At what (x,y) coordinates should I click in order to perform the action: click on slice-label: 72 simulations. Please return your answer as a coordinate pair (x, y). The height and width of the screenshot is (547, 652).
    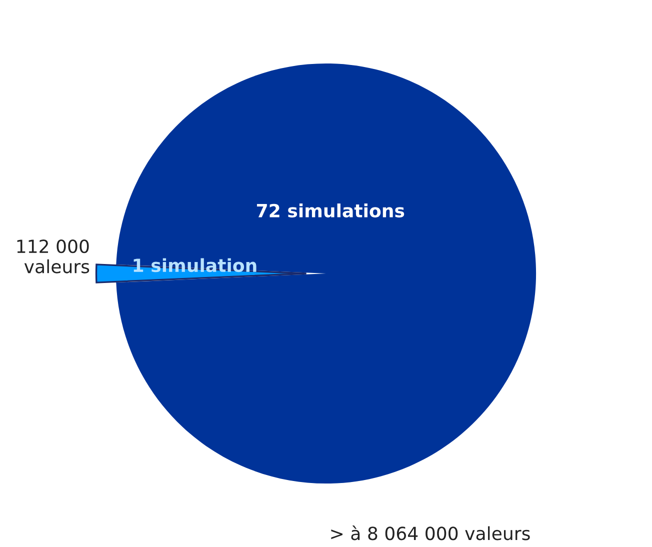
    Looking at the image, I should click on (330, 211).